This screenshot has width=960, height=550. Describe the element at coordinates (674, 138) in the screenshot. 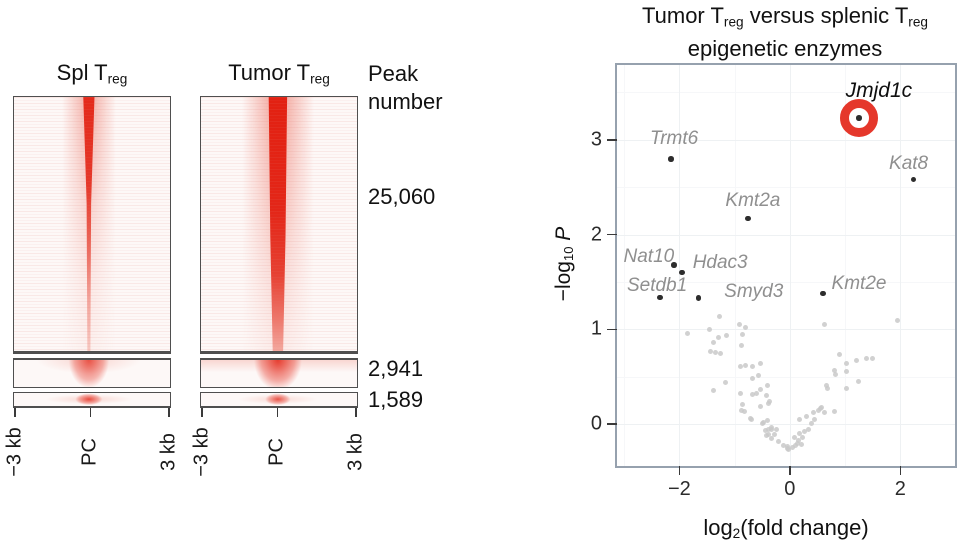

I see `gene-label-trmt6: Trmt6` at that location.